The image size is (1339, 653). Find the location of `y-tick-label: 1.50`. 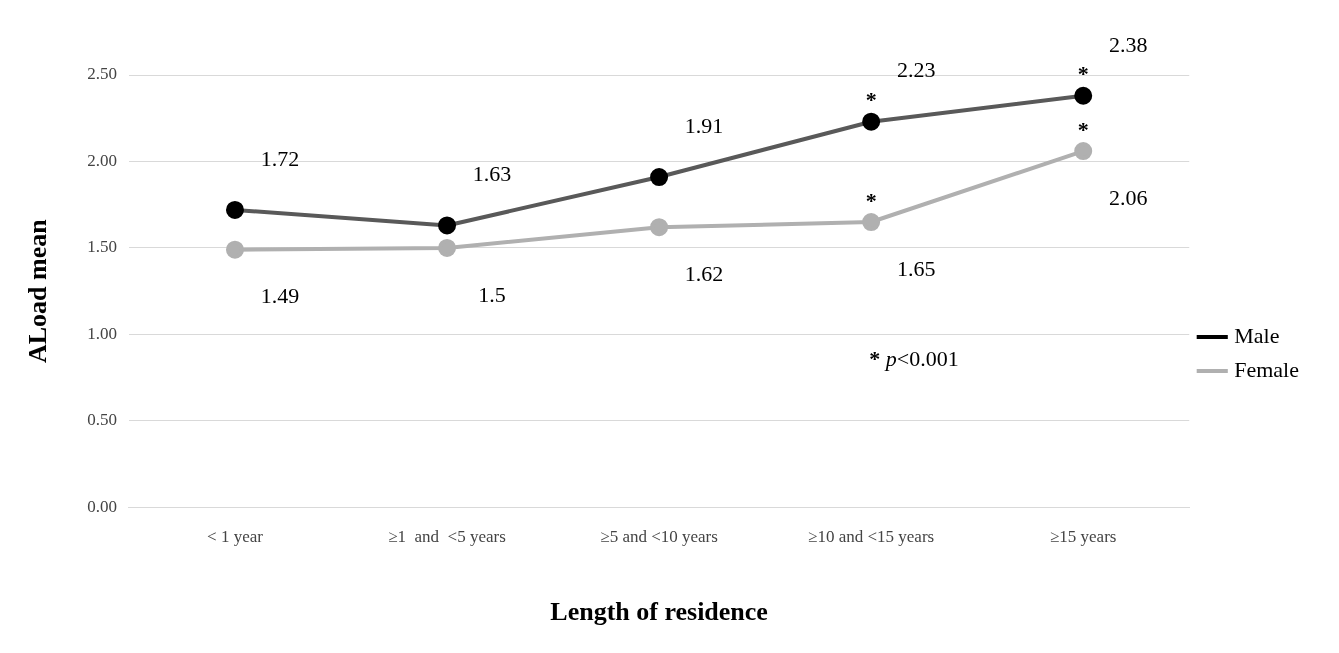

y-tick-label: 1.50 is located at coordinates (102, 247).